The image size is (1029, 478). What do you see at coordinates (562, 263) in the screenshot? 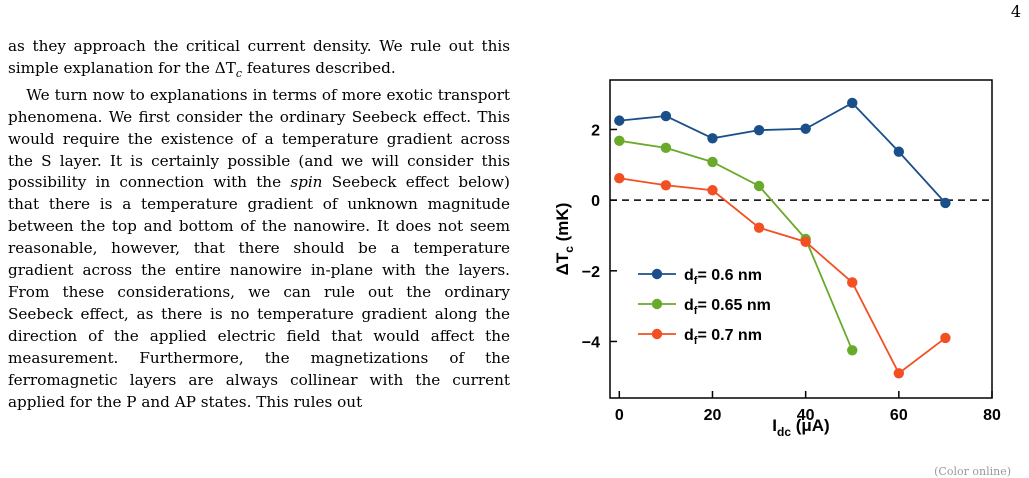
I see `y-axis-label-main: ΔT` at bounding box center [562, 263].